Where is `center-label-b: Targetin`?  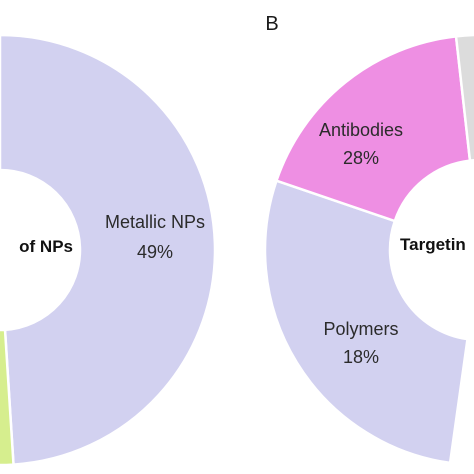 center-label-b: Targetin is located at coordinates (433, 244).